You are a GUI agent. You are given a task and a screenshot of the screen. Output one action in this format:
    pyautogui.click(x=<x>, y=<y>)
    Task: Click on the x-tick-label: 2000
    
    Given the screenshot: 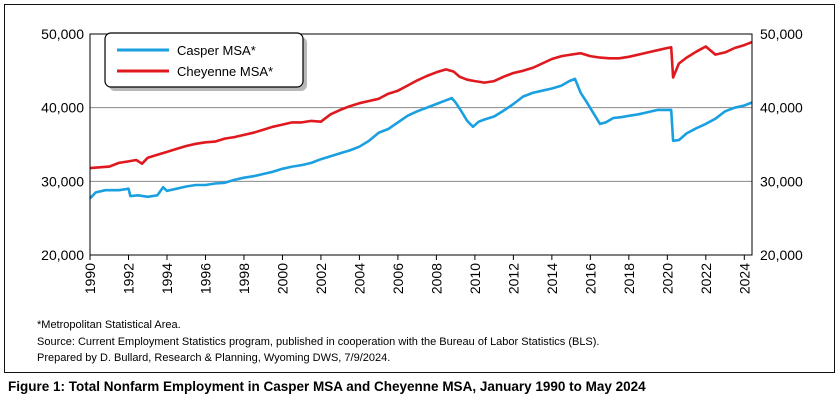 What is the action you would take?
    pyautogui.click(x=282, y=278)
    